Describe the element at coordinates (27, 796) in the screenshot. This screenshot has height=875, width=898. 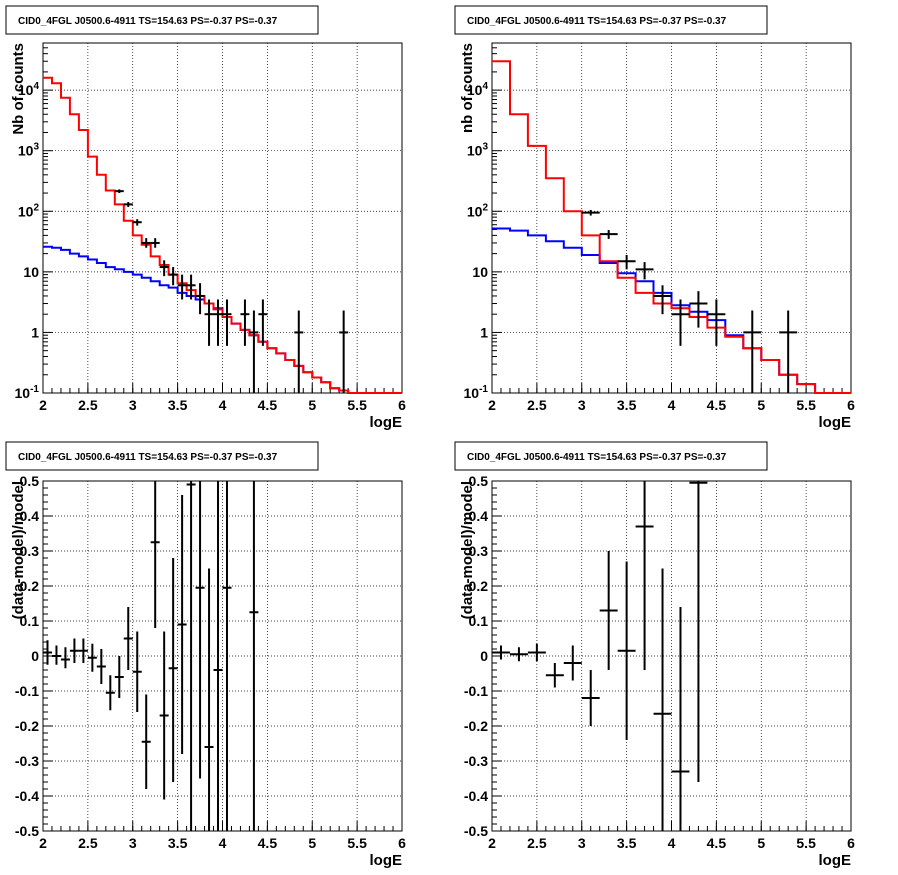
I see `y-tick-label: -0.4` at that location.